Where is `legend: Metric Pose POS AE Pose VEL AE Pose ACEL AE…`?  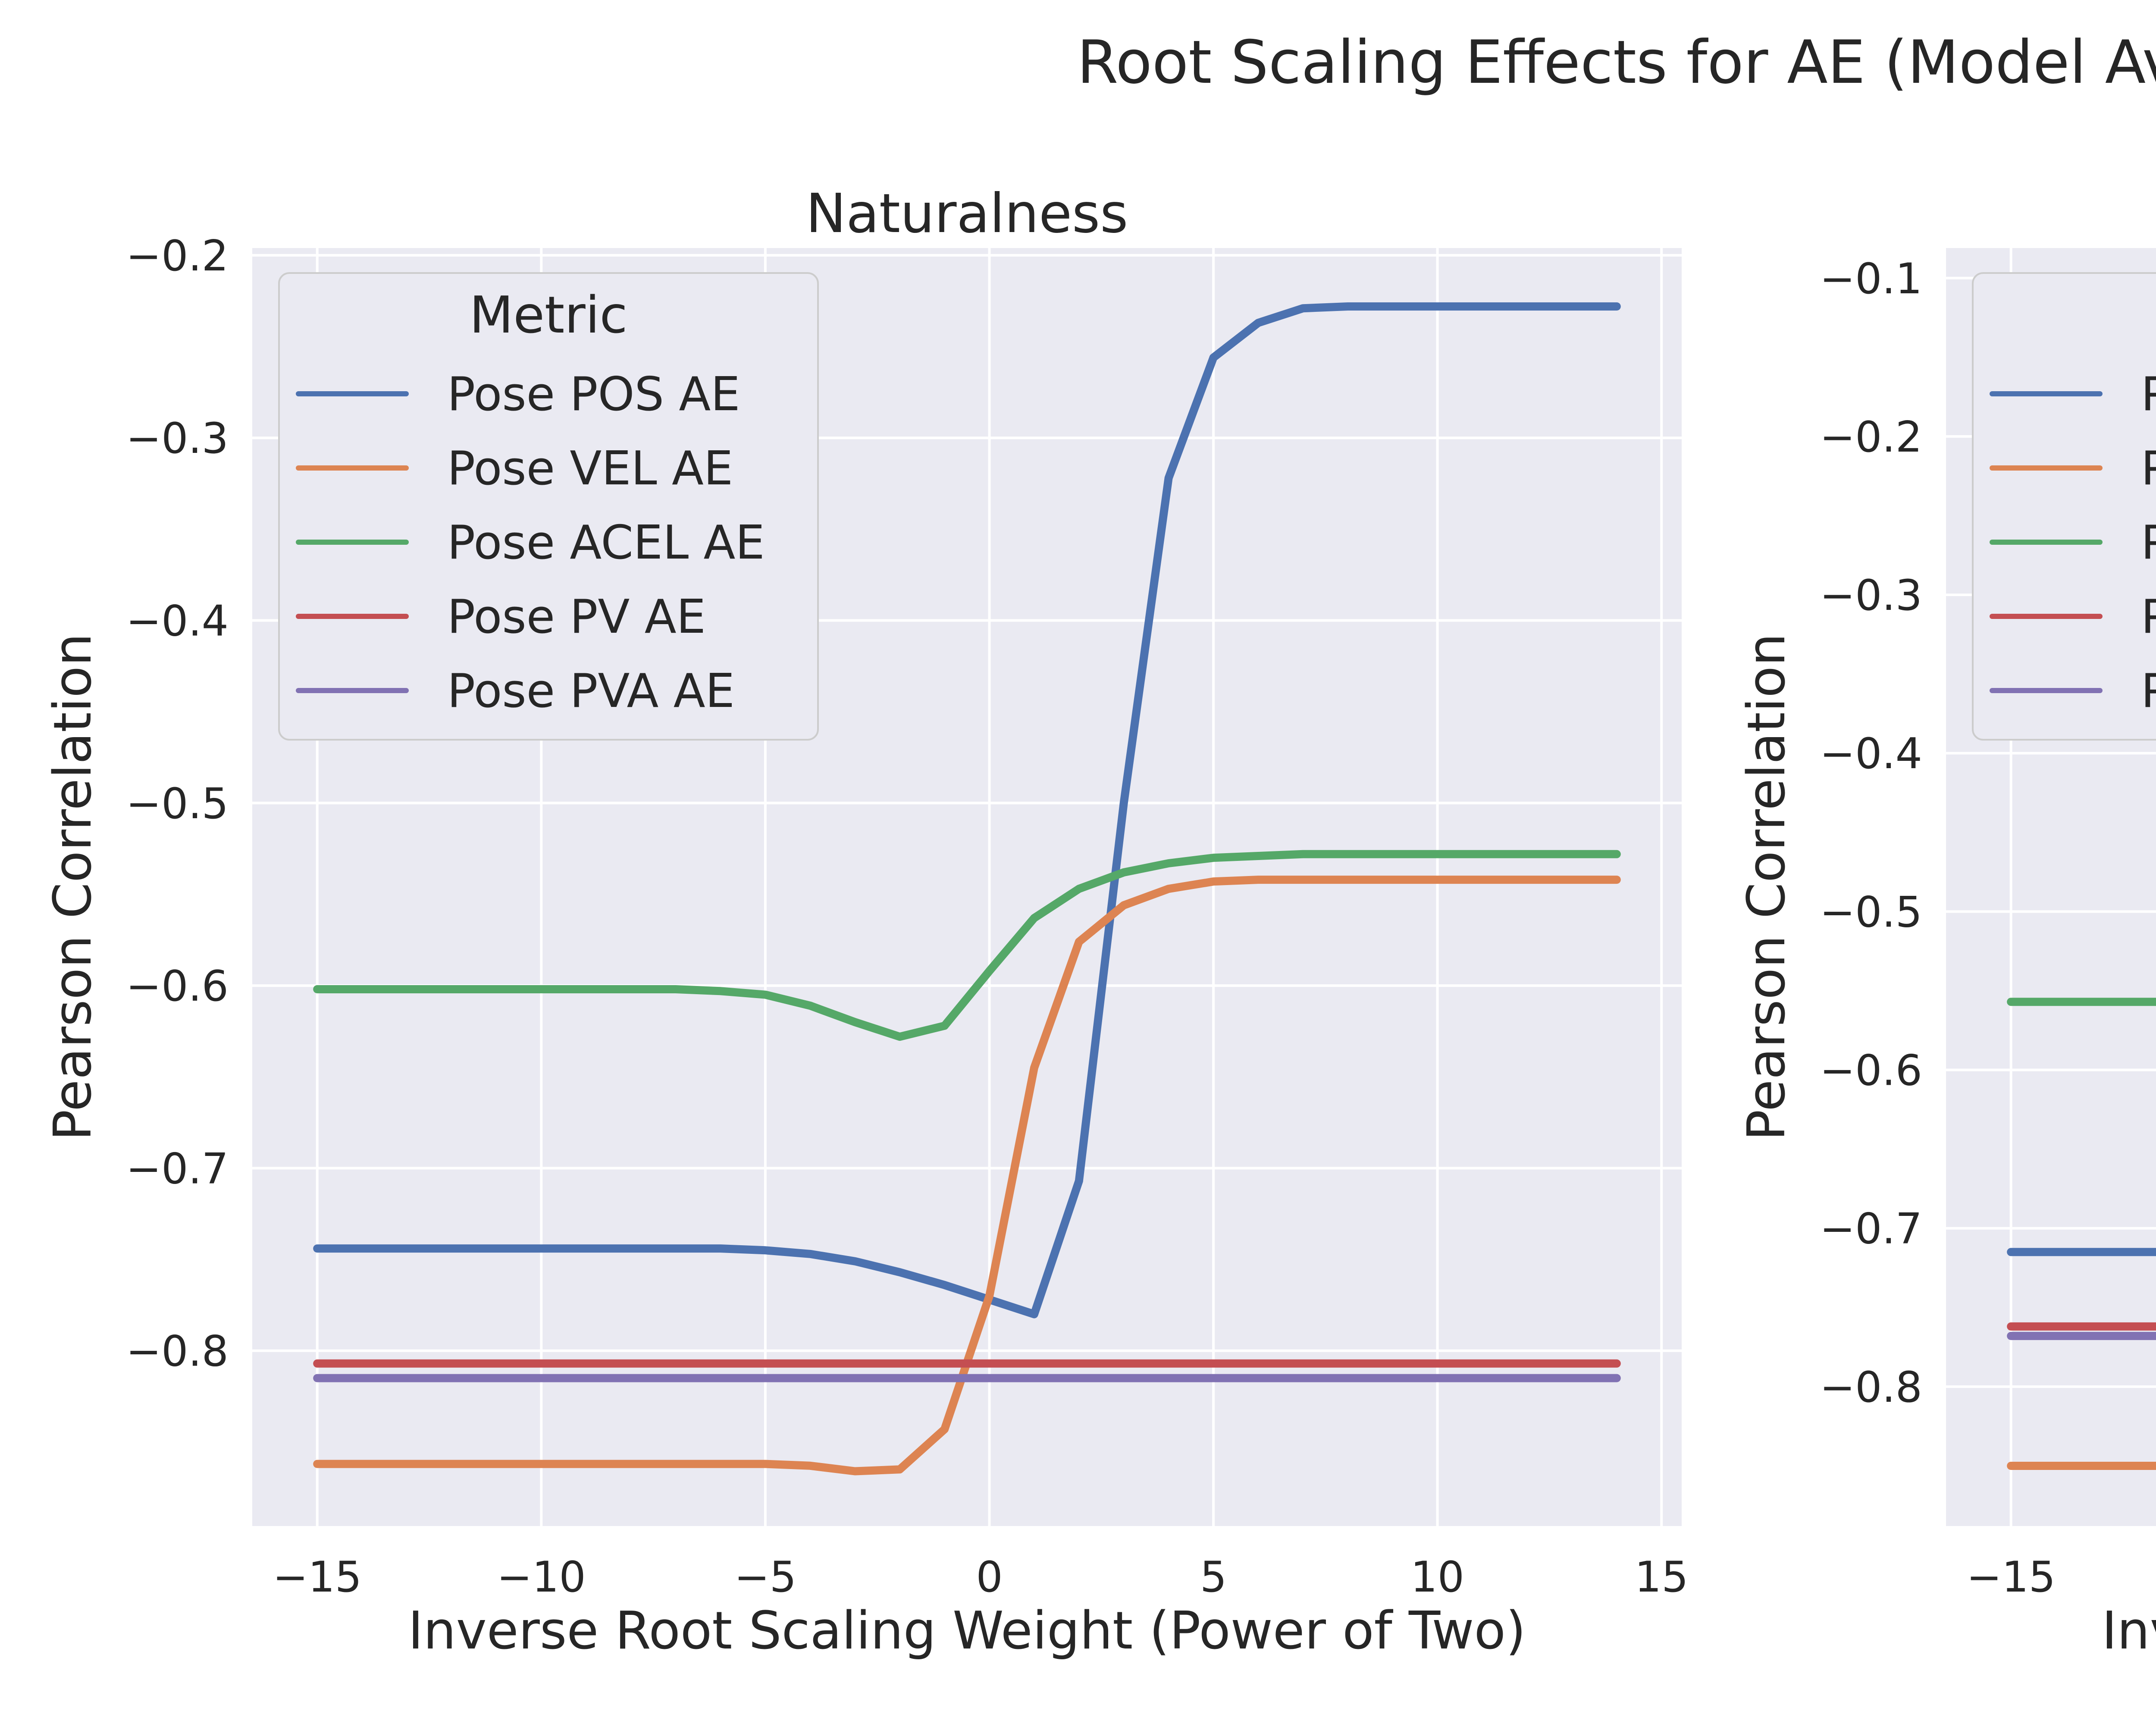
legend: Metric Pose POS AE Pose VEL AE Pose ACEL AE… is located at coordinates (548, 506).